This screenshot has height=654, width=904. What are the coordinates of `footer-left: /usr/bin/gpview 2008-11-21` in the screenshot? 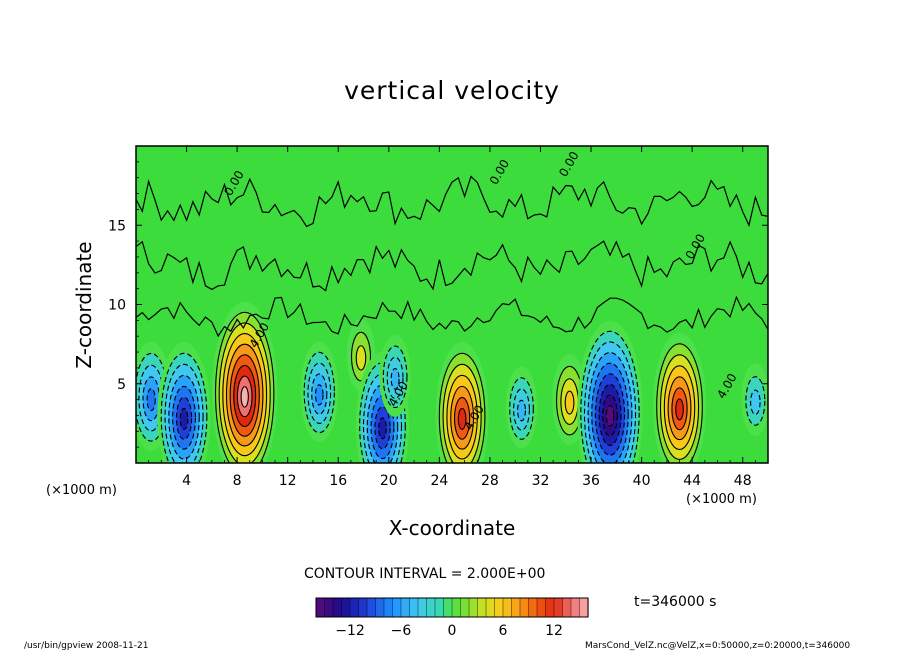 It's located at (86, 646).